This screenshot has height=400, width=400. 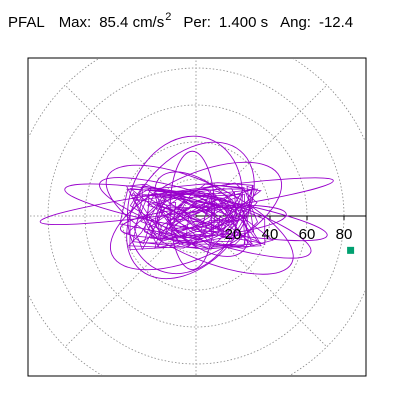 What do you see at coordinates (26, 22) in the screenshot?
I see `station-code: PFAL` at bounding box center [26, 22].